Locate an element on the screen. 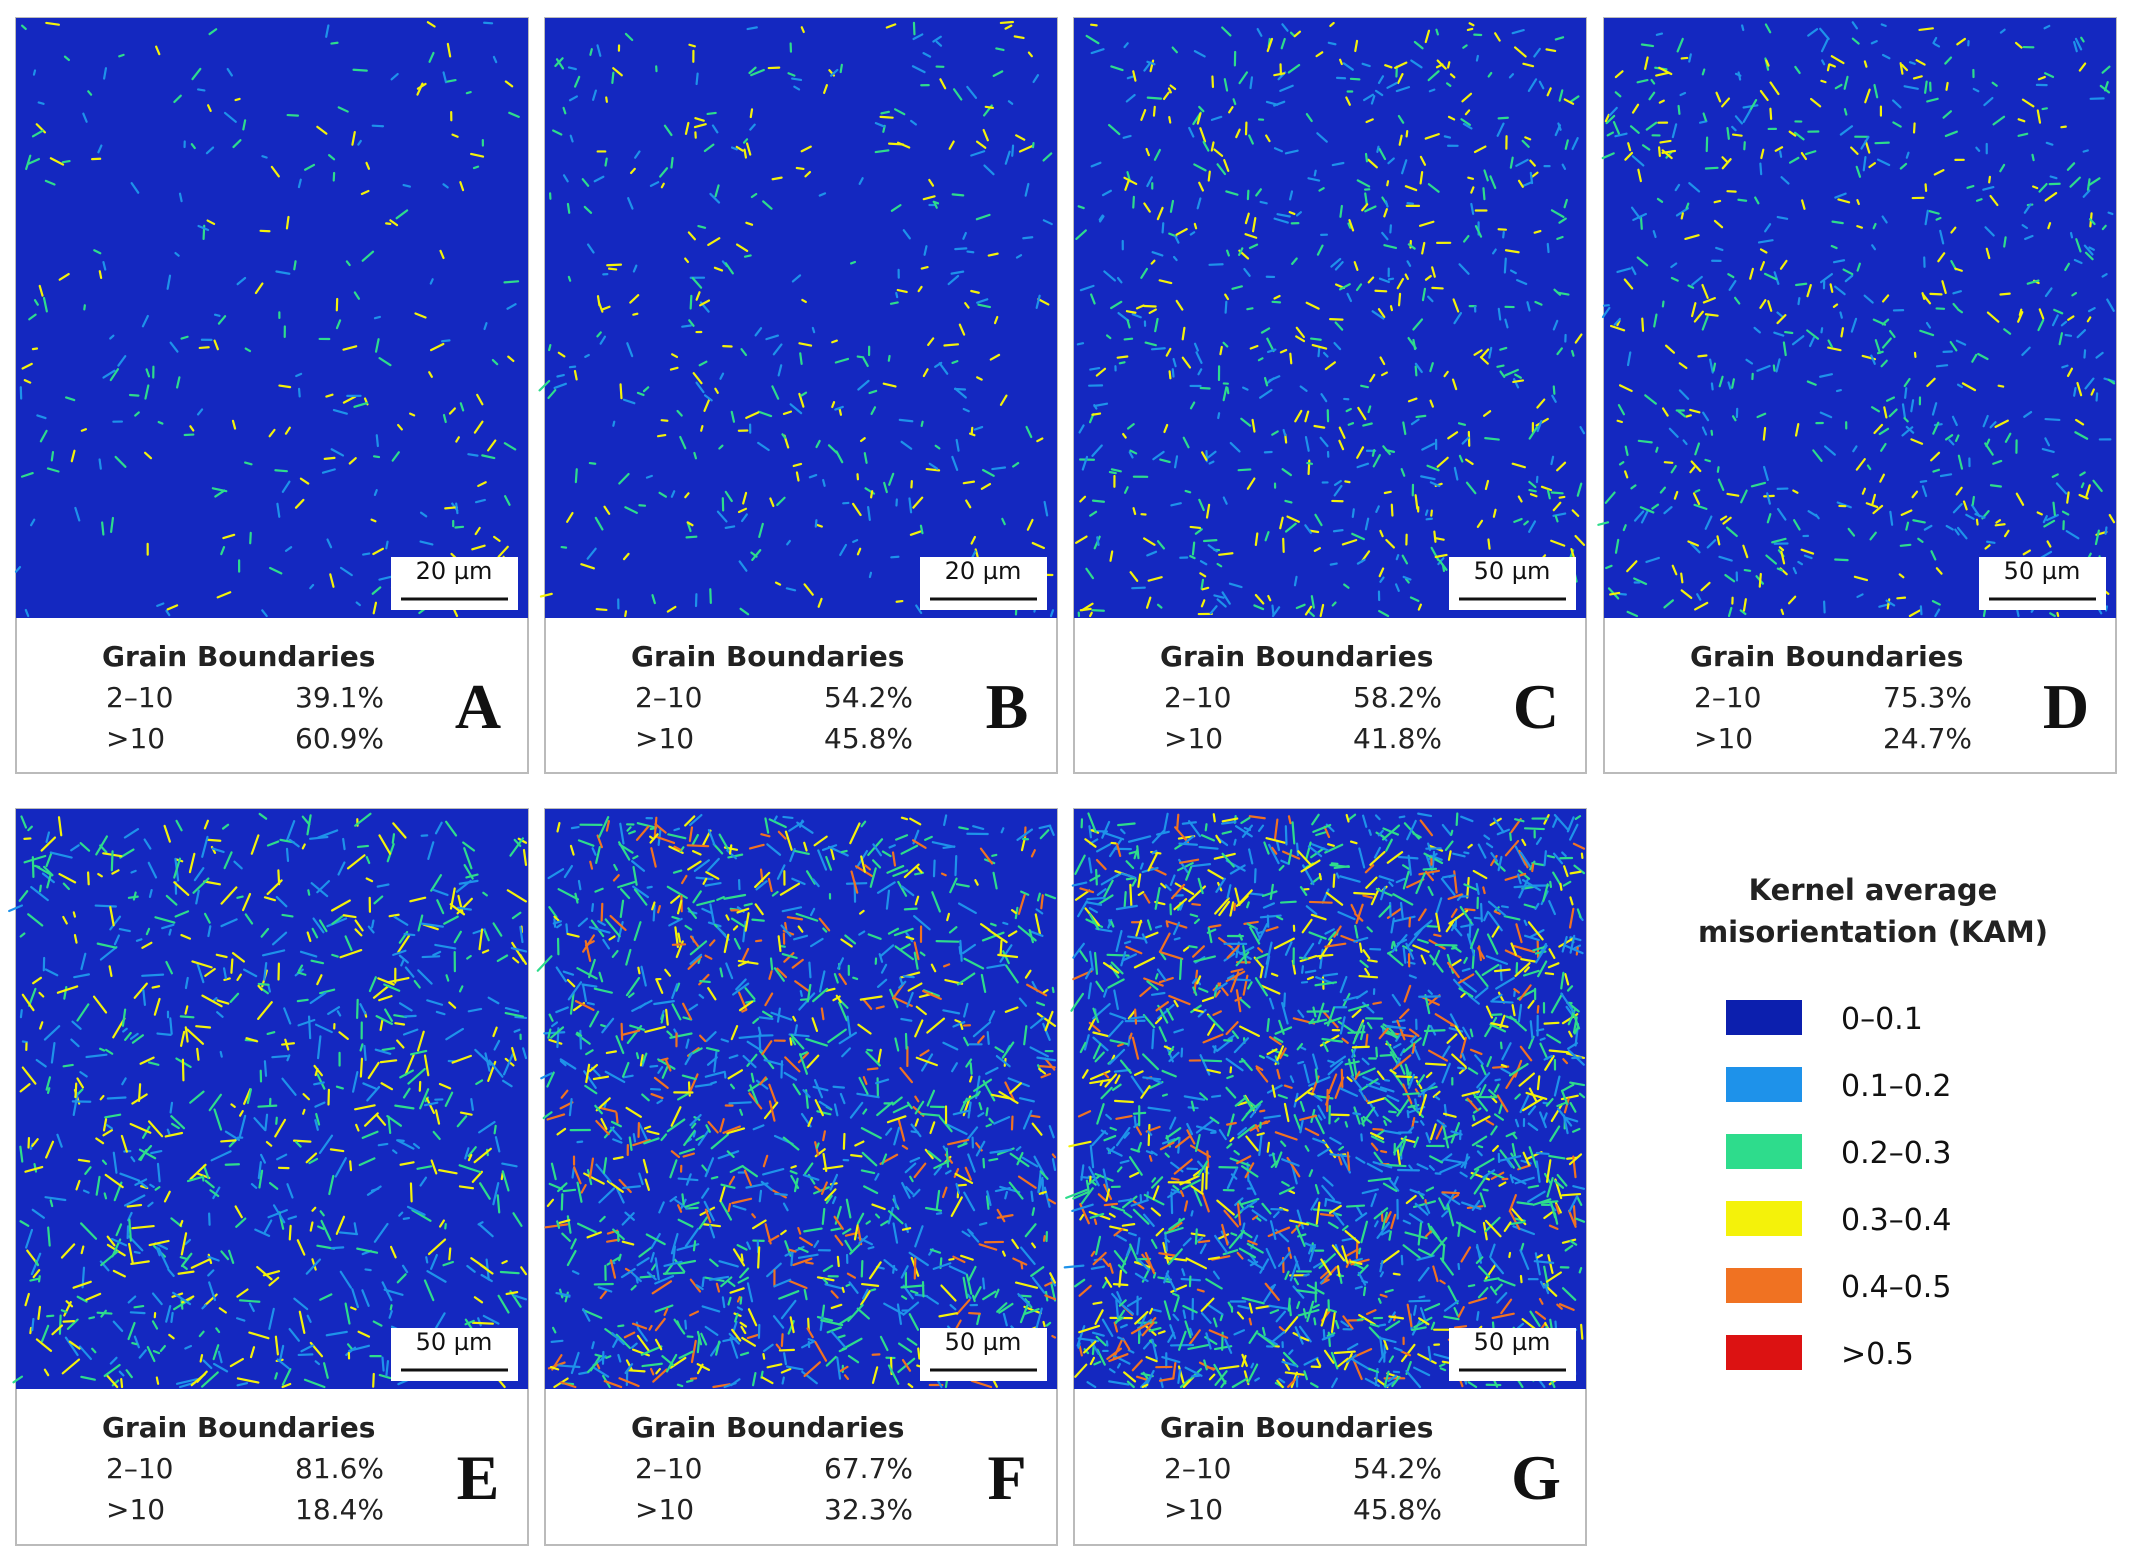  row-value: 81.6% is located at coordinates (339, 1468).